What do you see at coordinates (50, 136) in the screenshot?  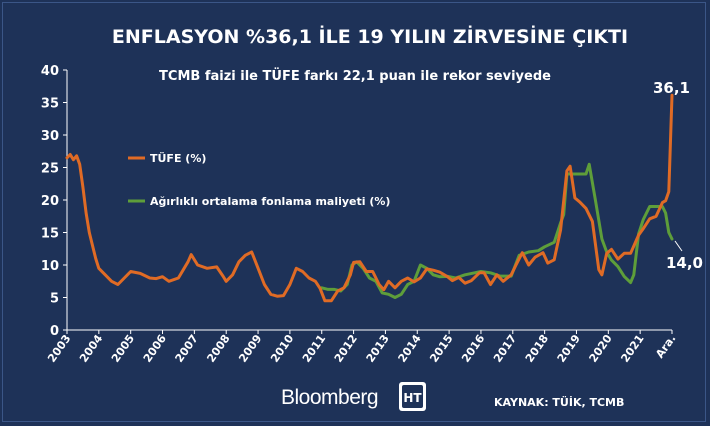 I see `y-tick-label: 30` at bounding box center [50, 136].